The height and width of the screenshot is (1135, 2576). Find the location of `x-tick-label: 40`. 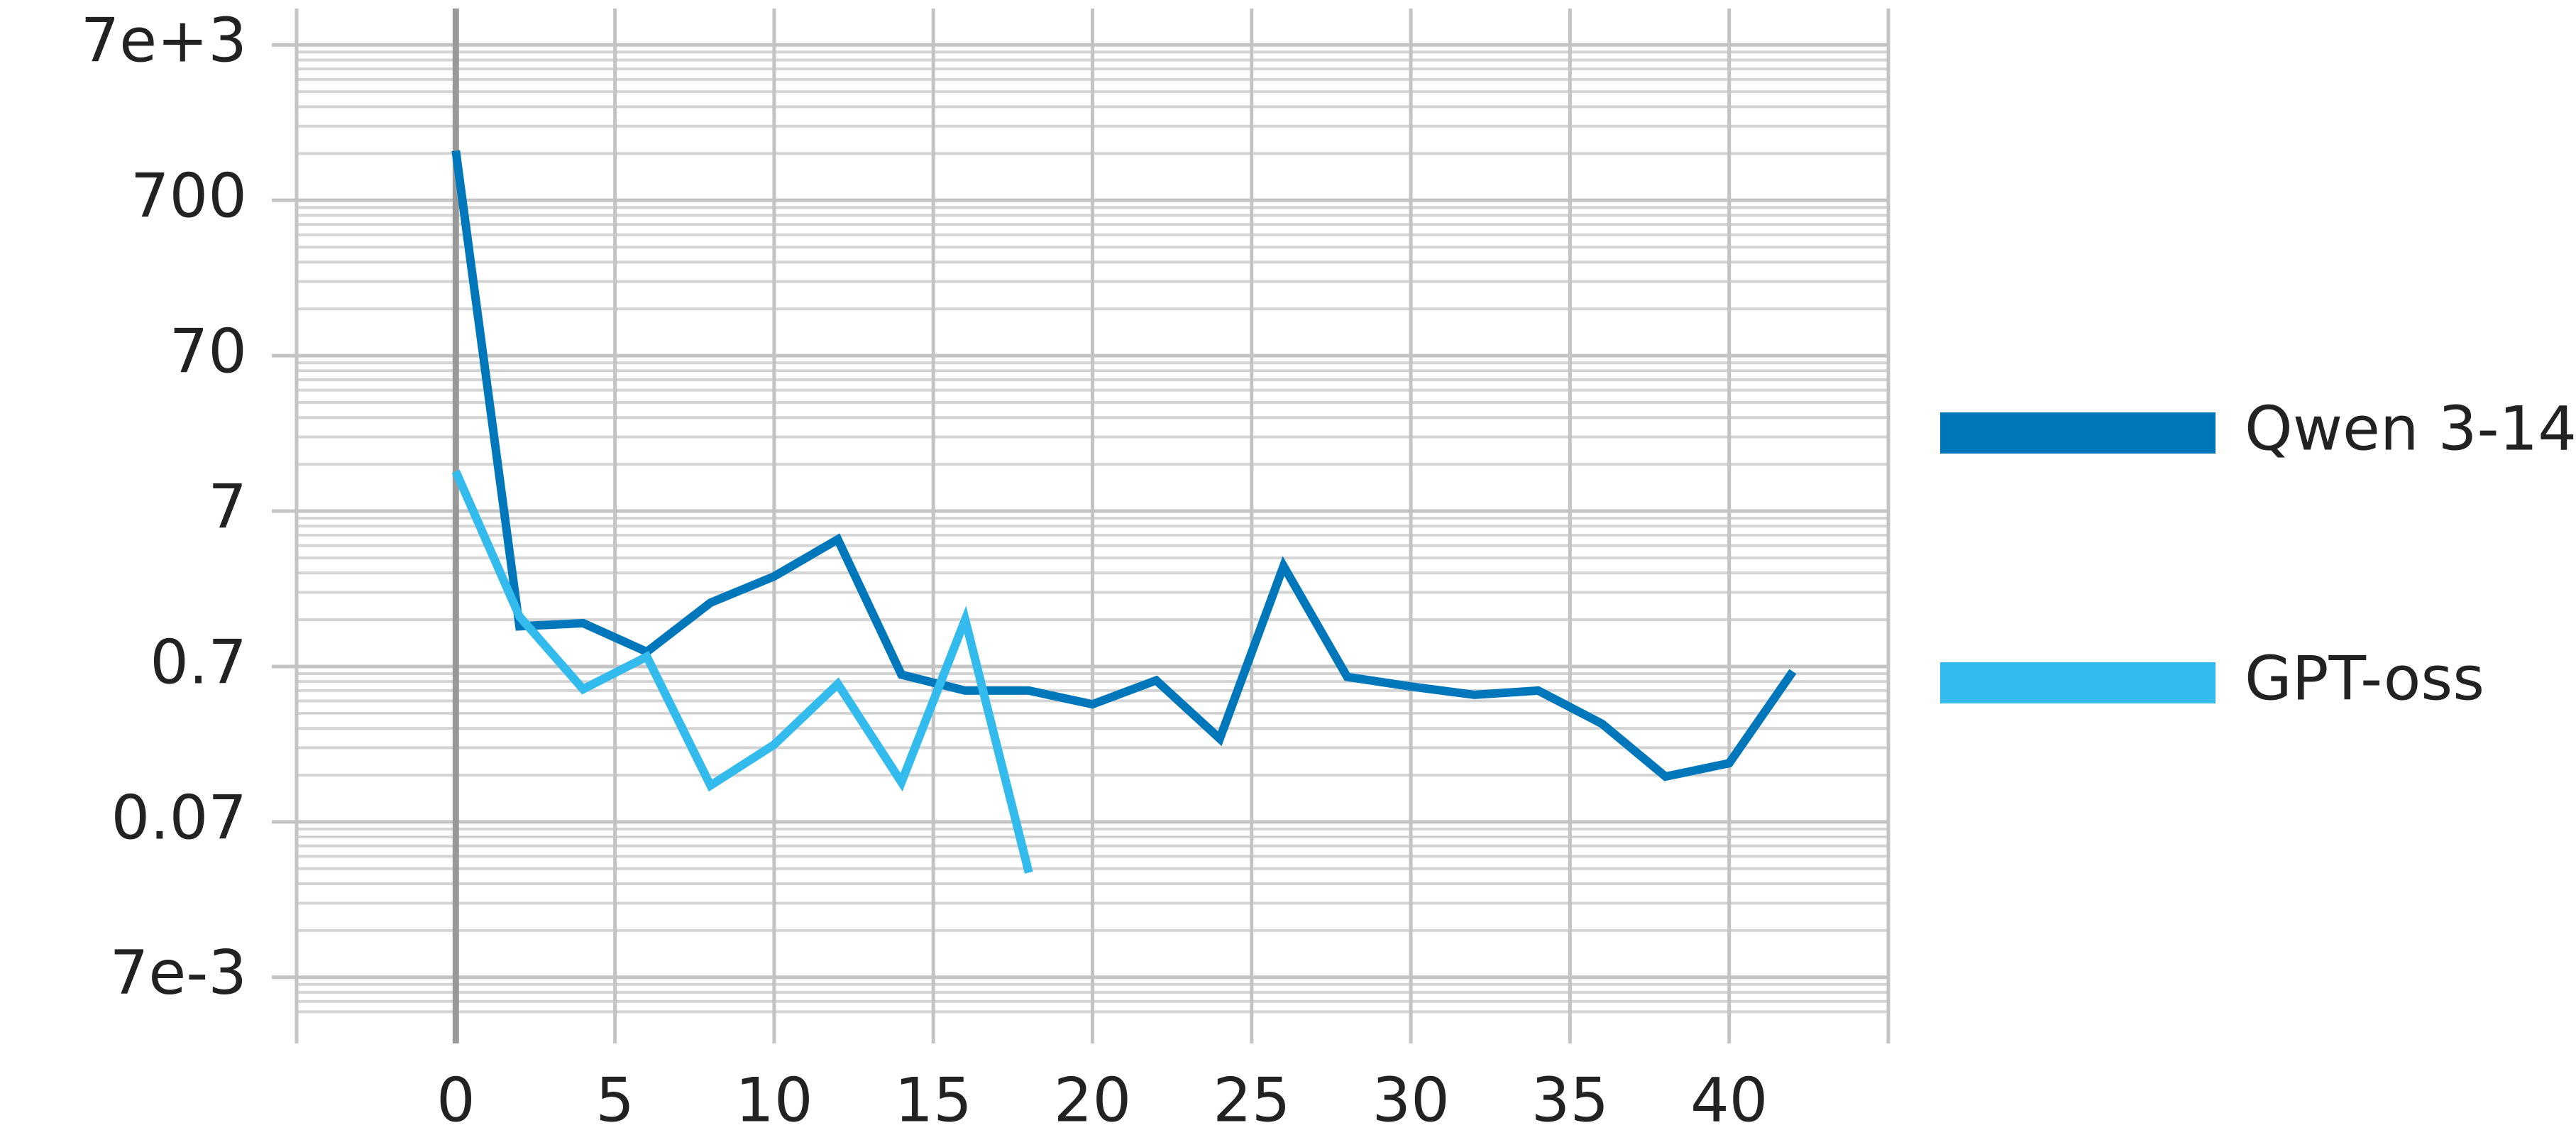

x-tick-label: 40 is located at coordinates (1729, 1100).